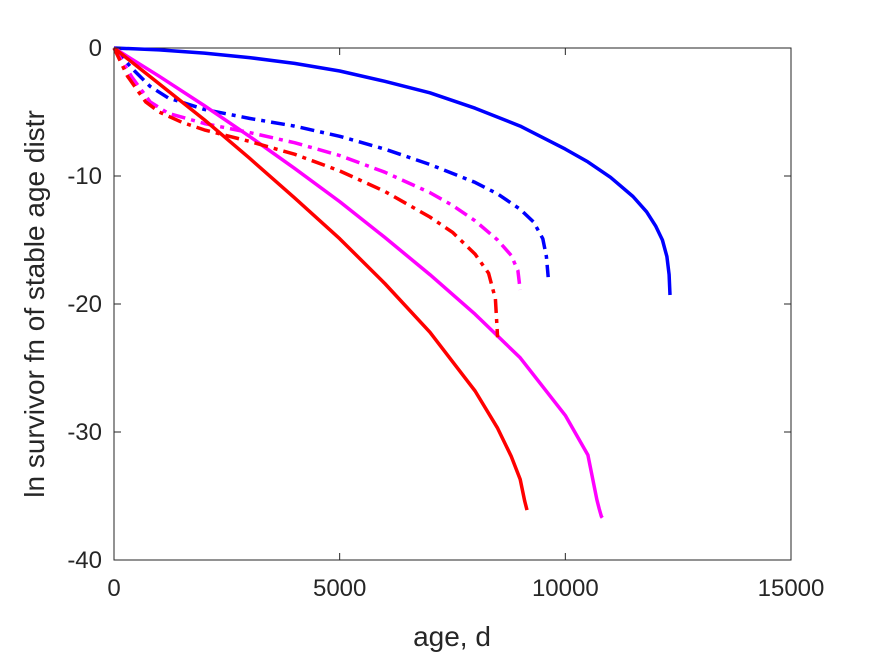 The width and height of the screenshot is (875, 656). Describe the element at coordinates (95, 48) in the screenshot. I see `y-tick-label: 0` at that location.